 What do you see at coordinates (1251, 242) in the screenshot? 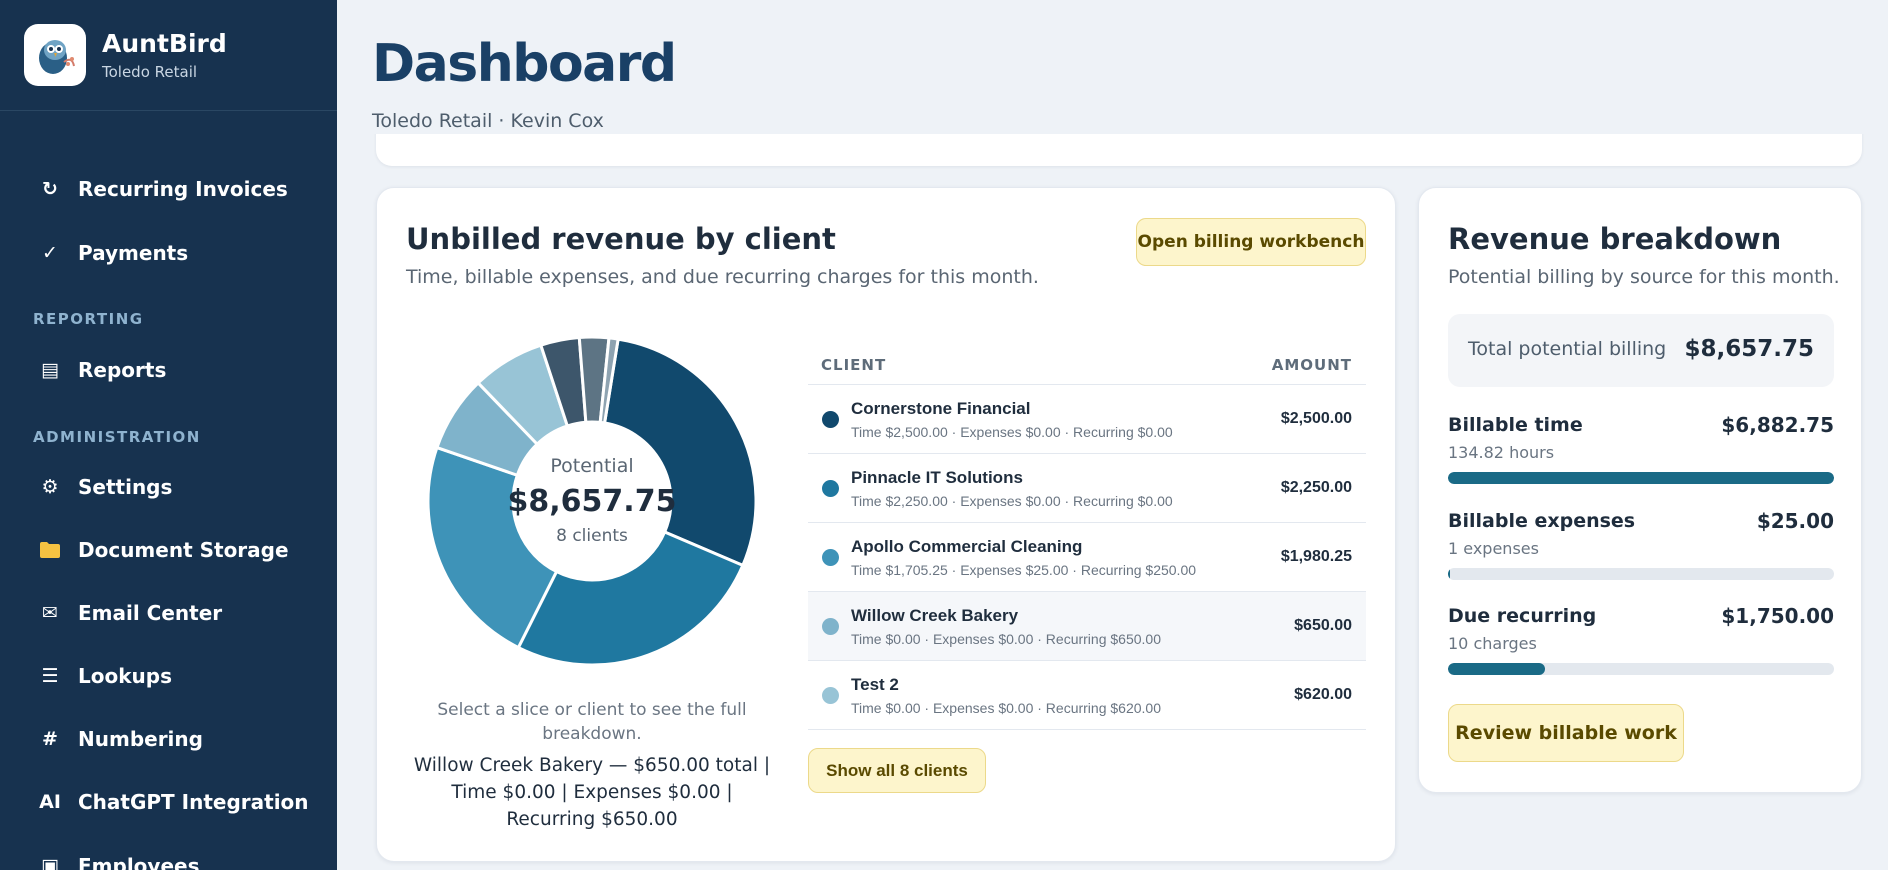
I see `open-billing-workbench-button: Open billing workbench` at bounding box center [1251, 242].